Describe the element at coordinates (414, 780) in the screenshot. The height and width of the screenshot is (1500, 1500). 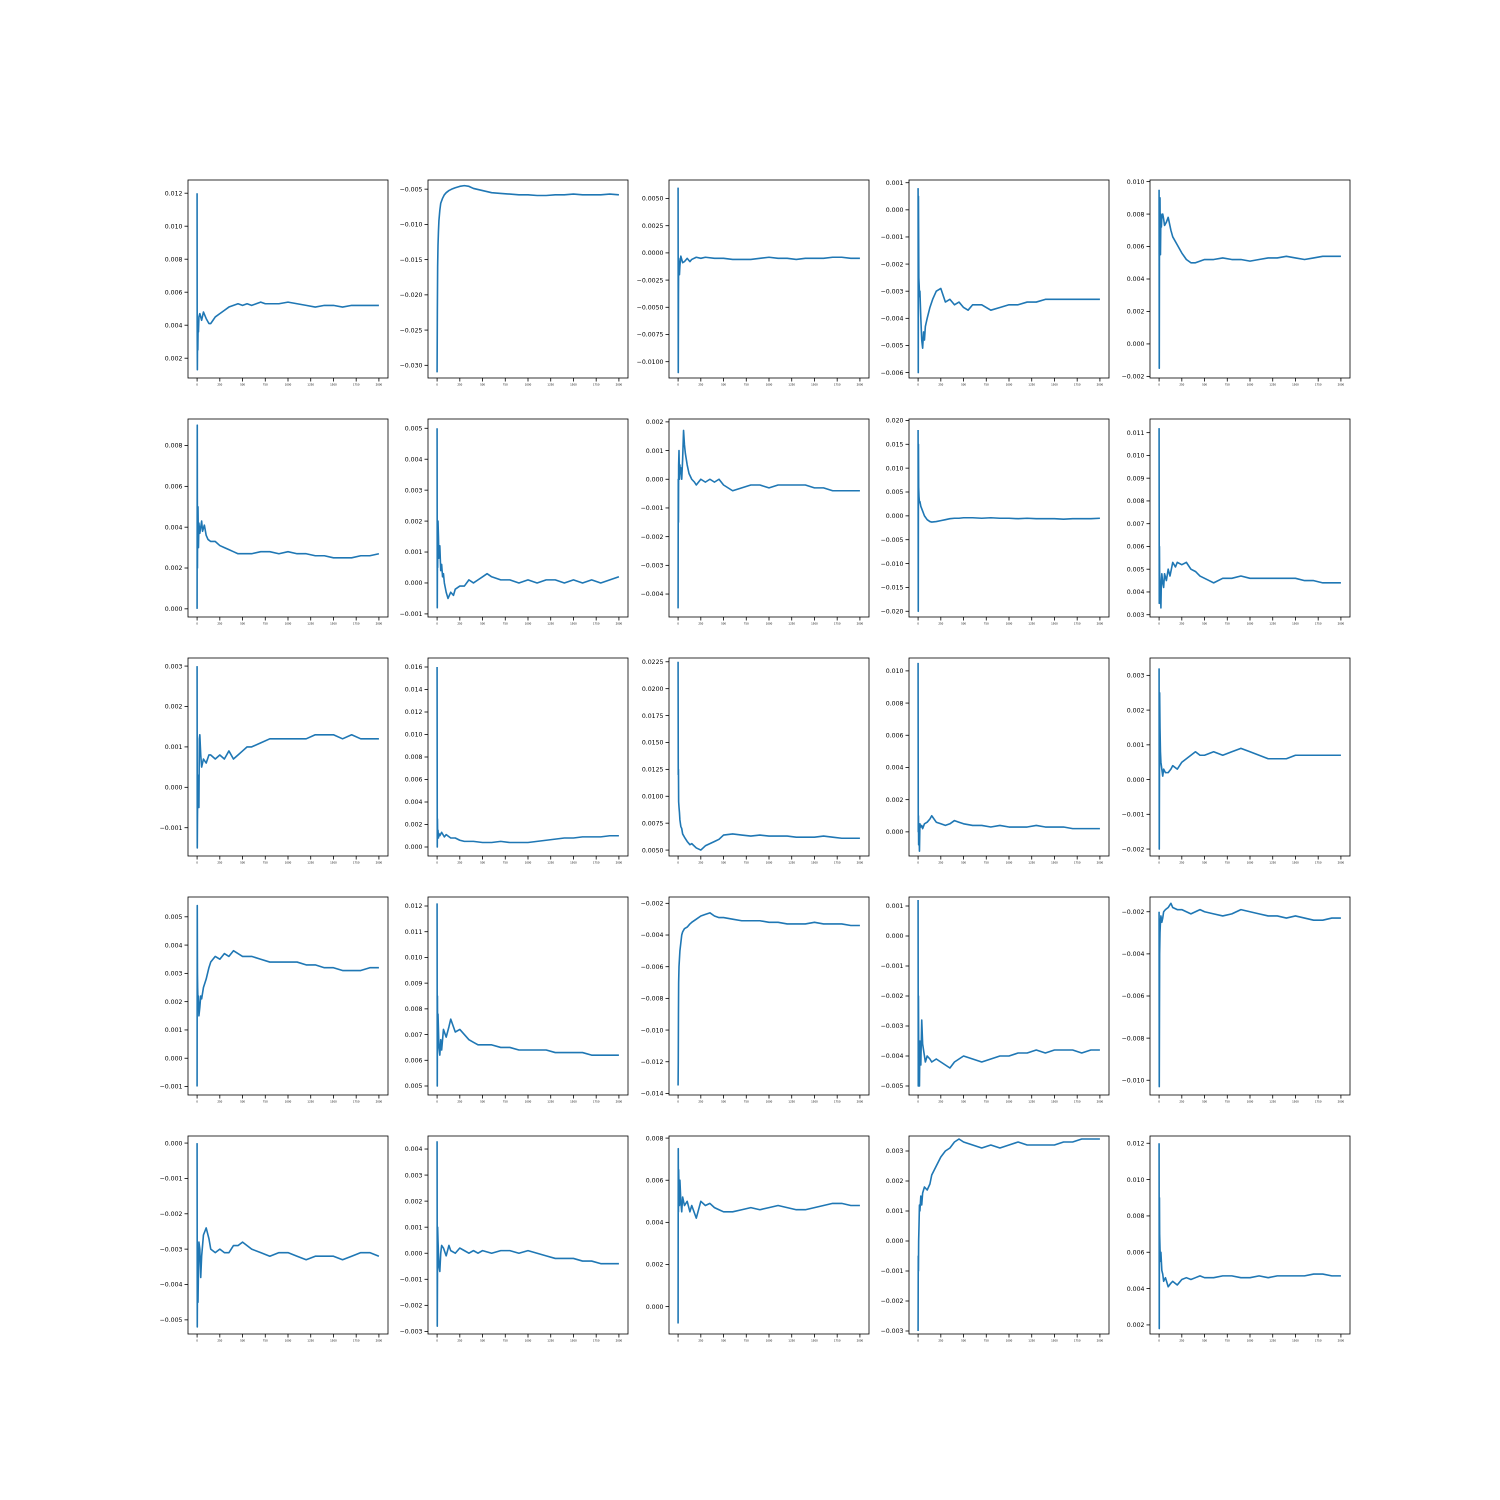
I see `y-tick-label: 0.006` at that location.